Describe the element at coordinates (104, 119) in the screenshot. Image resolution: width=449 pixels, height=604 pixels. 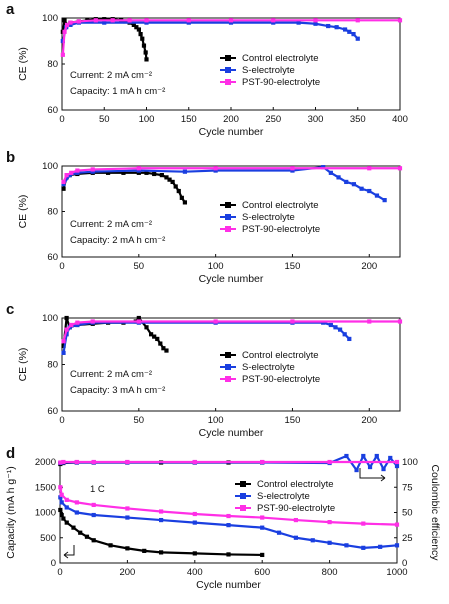
I see `x-tick-label: 50` at that location.